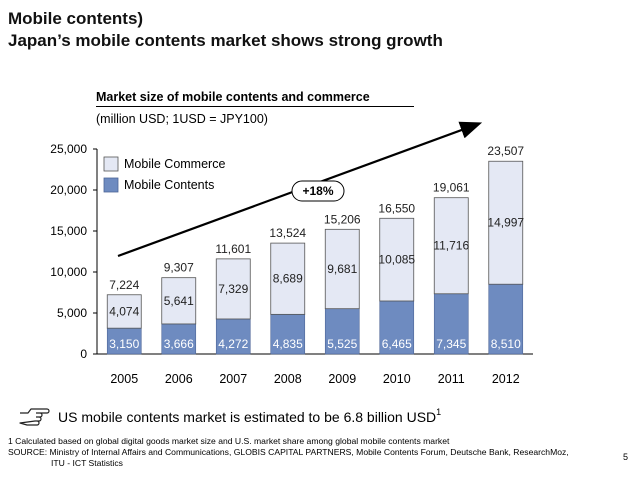  Describe the element at coordinates (451, 188) in the screenshot. I see `data-label-total: 19,061` at that location.